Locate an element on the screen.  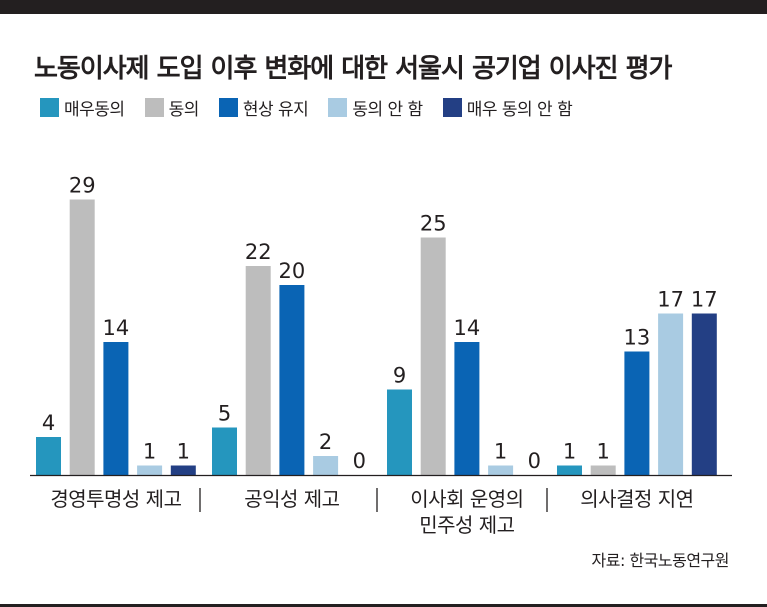
chart-title: 노동이사제 도입 이후 변화에 대한 서울시 공기업 이사진 평가 is located at coordinates (353, 69).